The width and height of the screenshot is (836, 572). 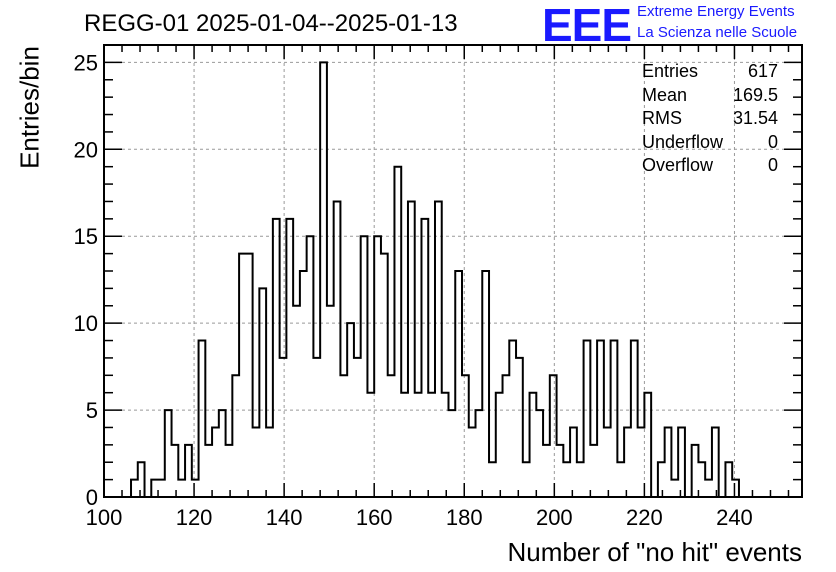 What do you see at coordinates (92, 497) in the screenshot?
I see `y-tick-label: 0` at bounding box center [92, 497].